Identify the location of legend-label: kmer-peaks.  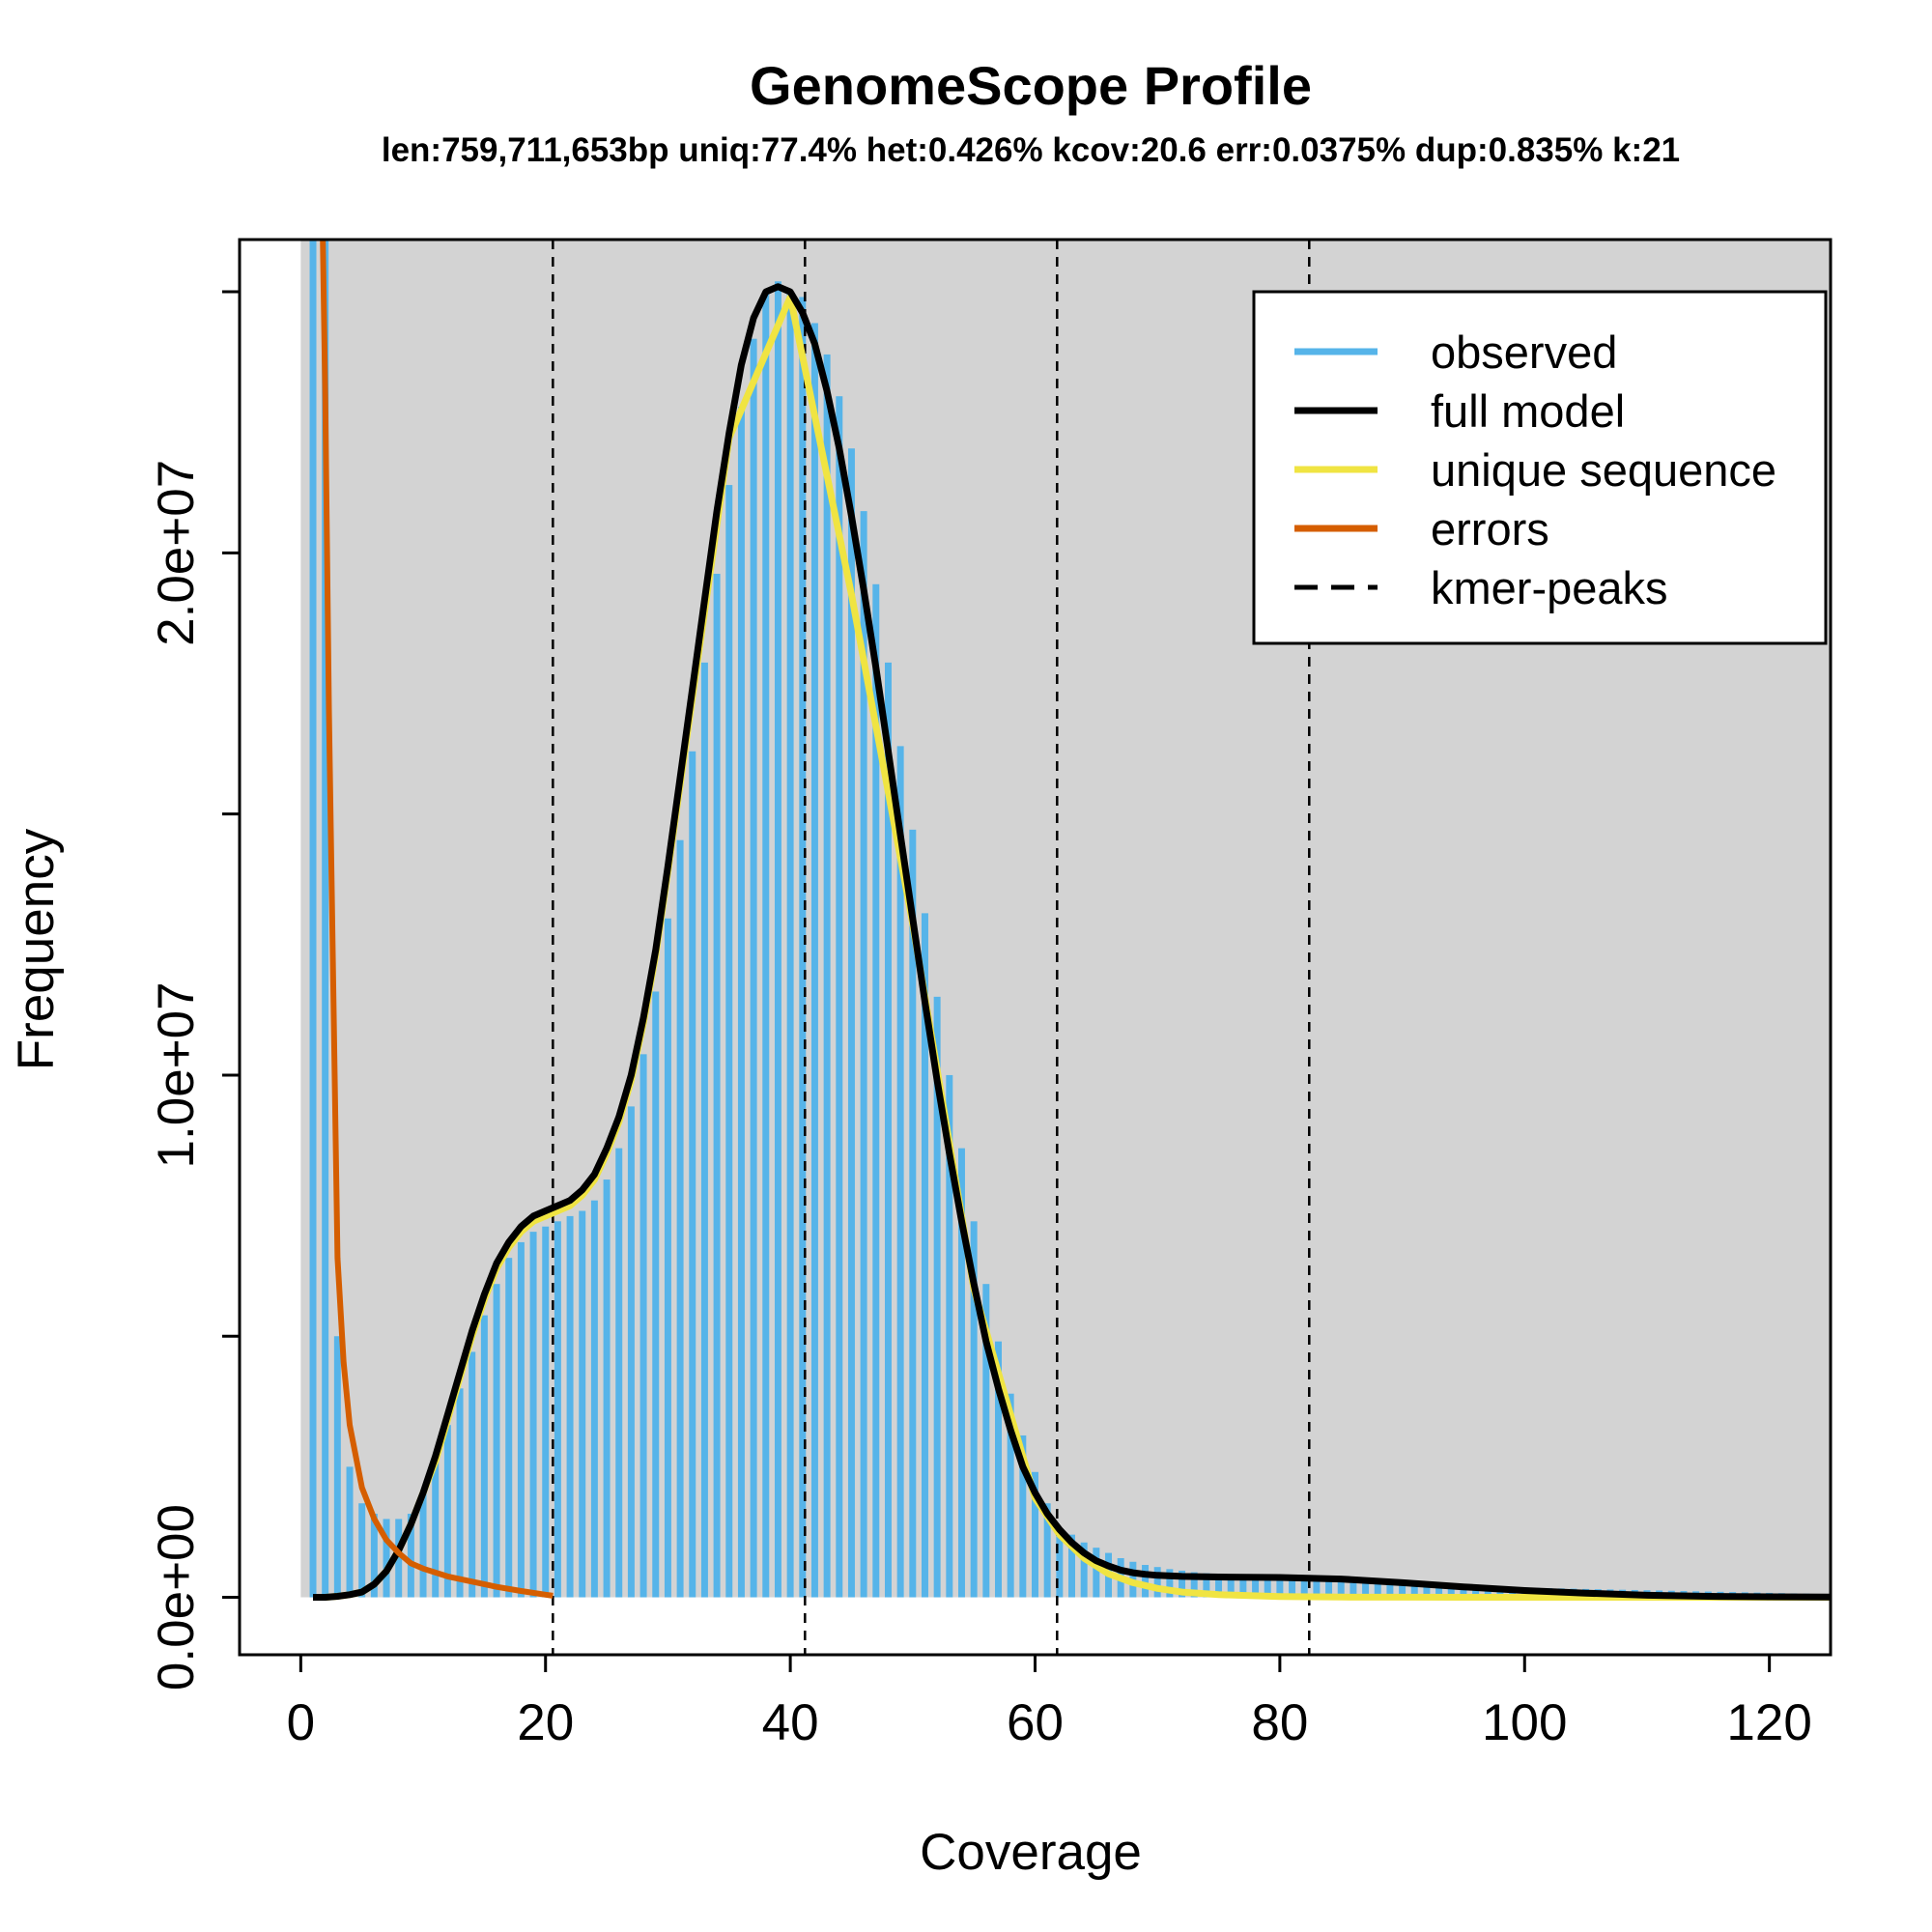
(1549, 587).